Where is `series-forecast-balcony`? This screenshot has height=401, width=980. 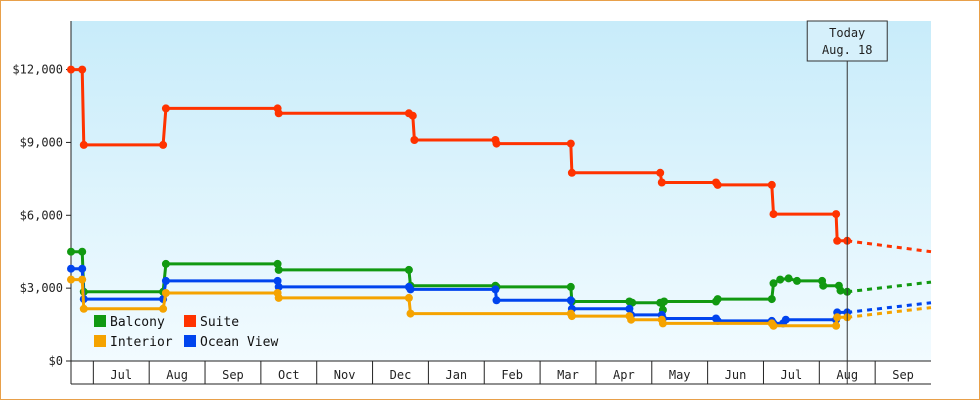
series-forecast-balcony is located at coordinates (889, 287).